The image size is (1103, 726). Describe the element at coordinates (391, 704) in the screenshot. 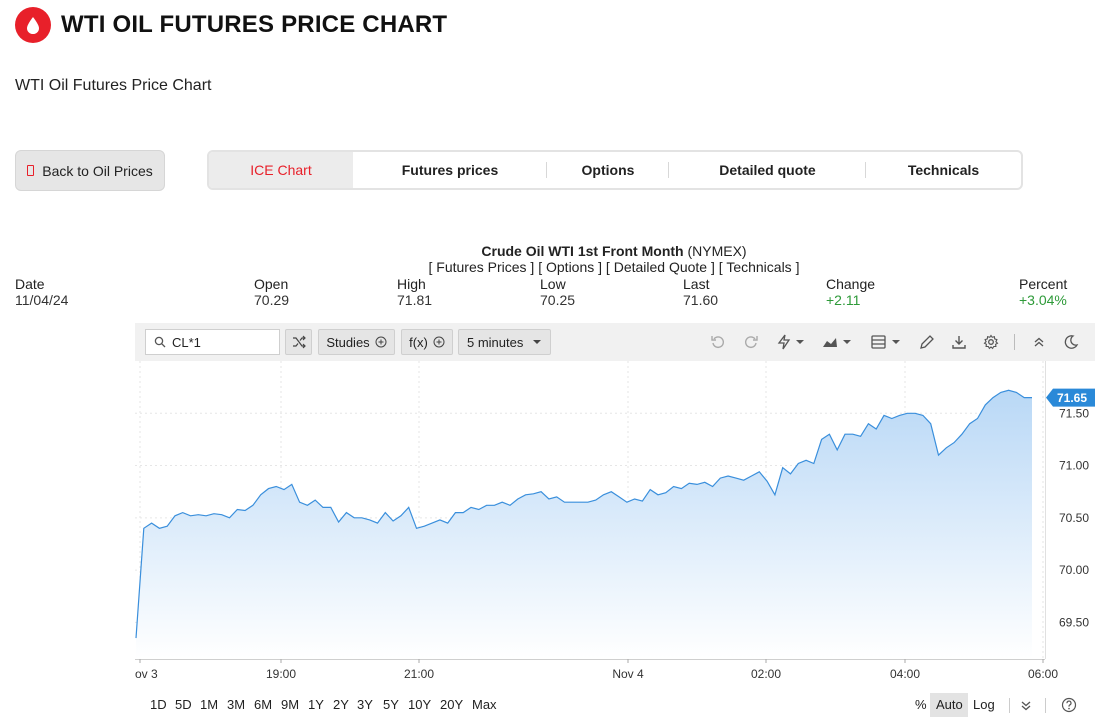

I see `range-5y-button: 5Y` at that location.